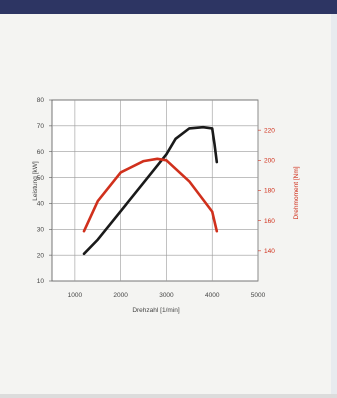 The image size is (337, 398). Describe the element at coordinates (334, 204) in the screenshot. I see `right-stripe` at that location.